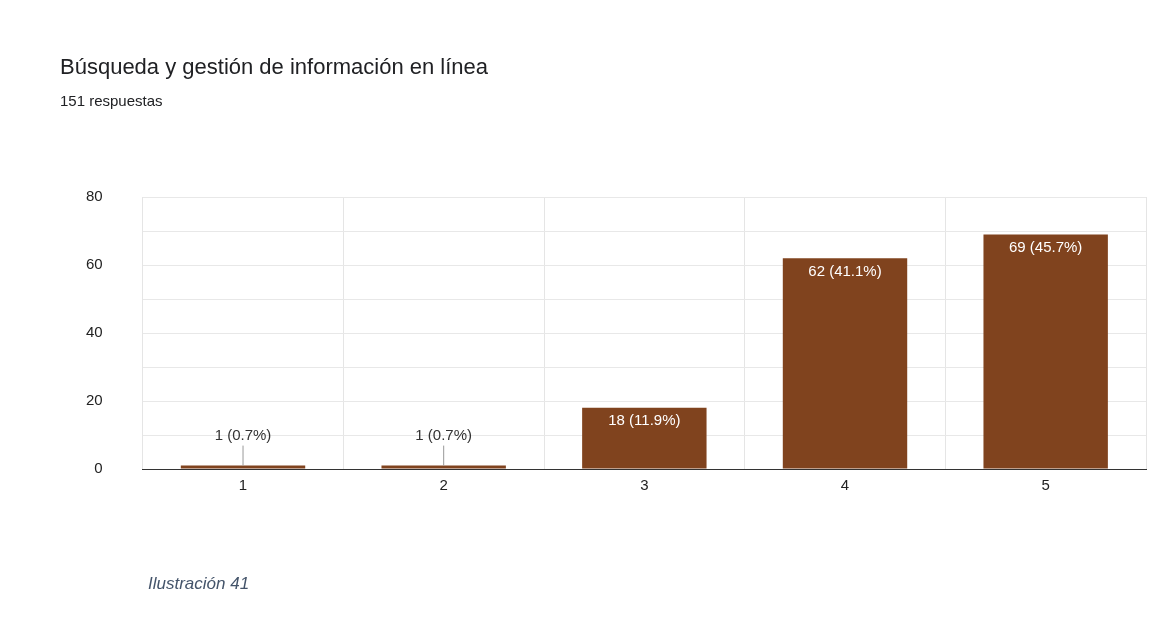 The image size is (1174, 620). What do you see at coordinates (644, 485) in the screenshot?
I see `x-tick-label: 3` at bounding box center [644, 485].